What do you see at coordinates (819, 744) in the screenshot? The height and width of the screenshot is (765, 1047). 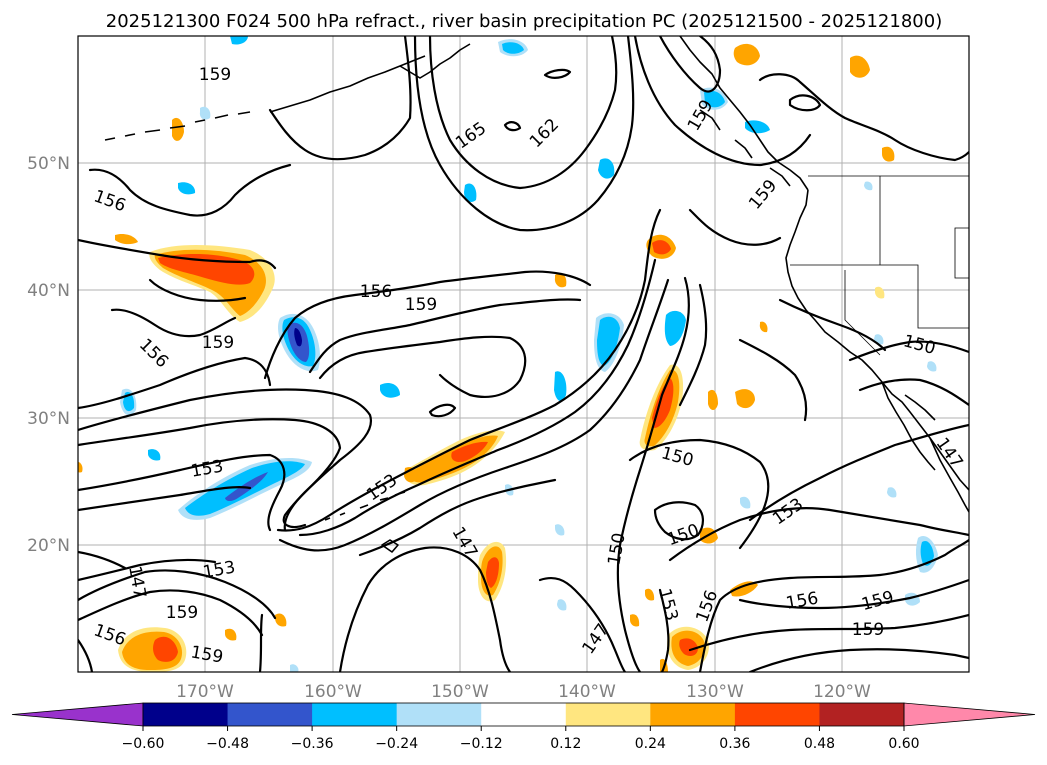 I see `colorbar-tick-label: 0.48` at bounding box center [819, 744].